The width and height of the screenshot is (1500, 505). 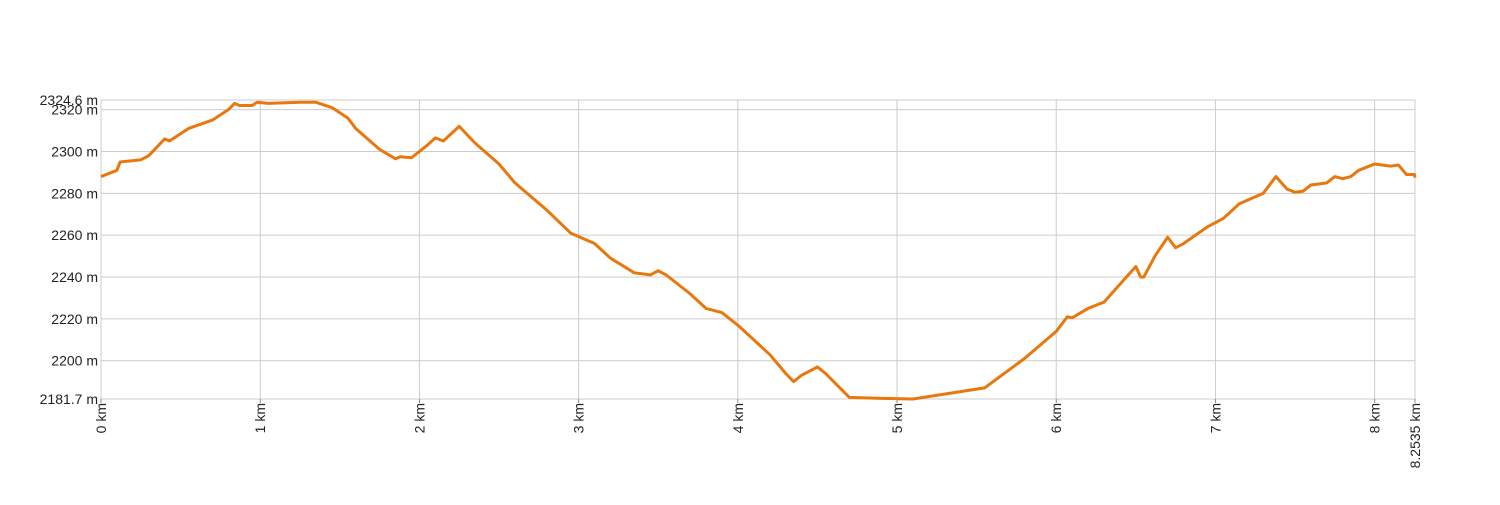 What do you see at coordinates (897, 418) in the screenshot?
I see `x-tick-label: 5 km` at bounding box center [897, 418].